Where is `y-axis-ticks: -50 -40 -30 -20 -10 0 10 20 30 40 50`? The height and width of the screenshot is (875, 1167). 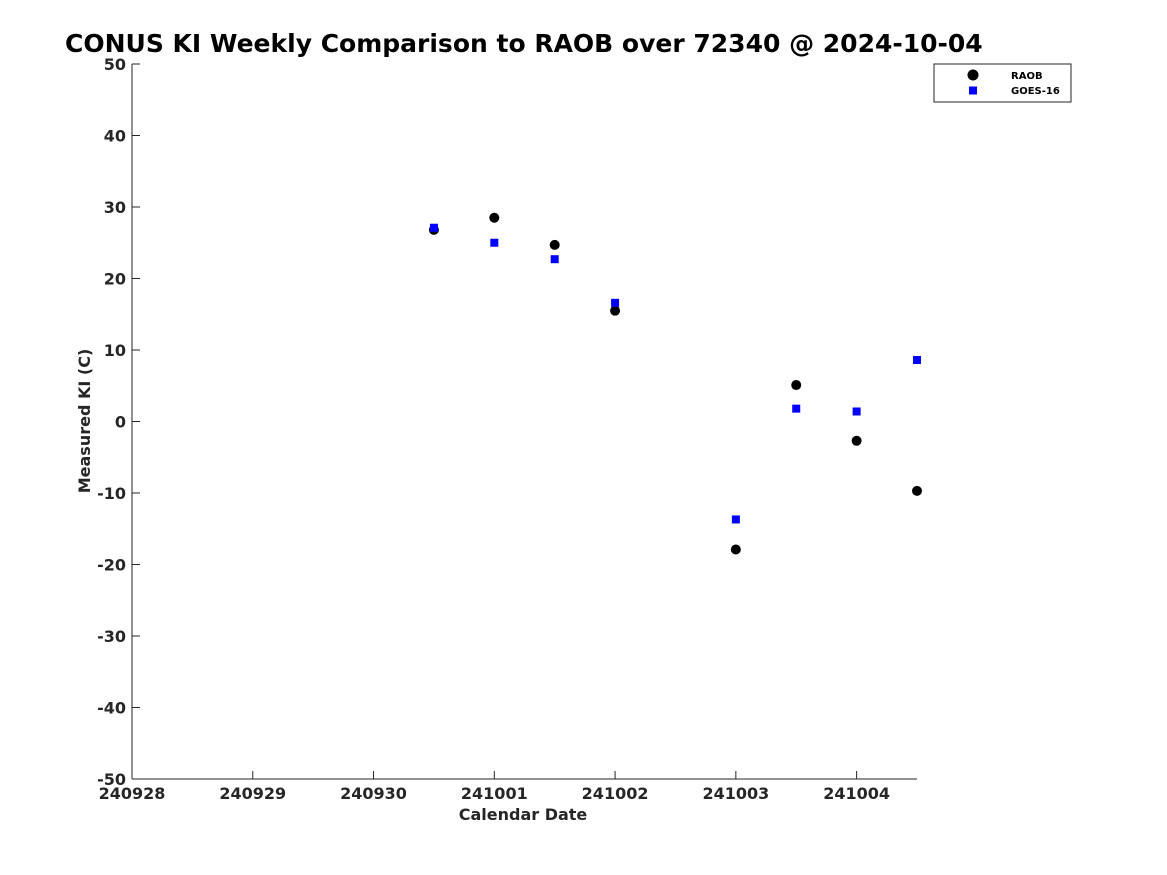
y-axis-ticks: -50 -40 -30 -20 -10 0 10 20 30 40 50 is located at coordinates (118, 422).